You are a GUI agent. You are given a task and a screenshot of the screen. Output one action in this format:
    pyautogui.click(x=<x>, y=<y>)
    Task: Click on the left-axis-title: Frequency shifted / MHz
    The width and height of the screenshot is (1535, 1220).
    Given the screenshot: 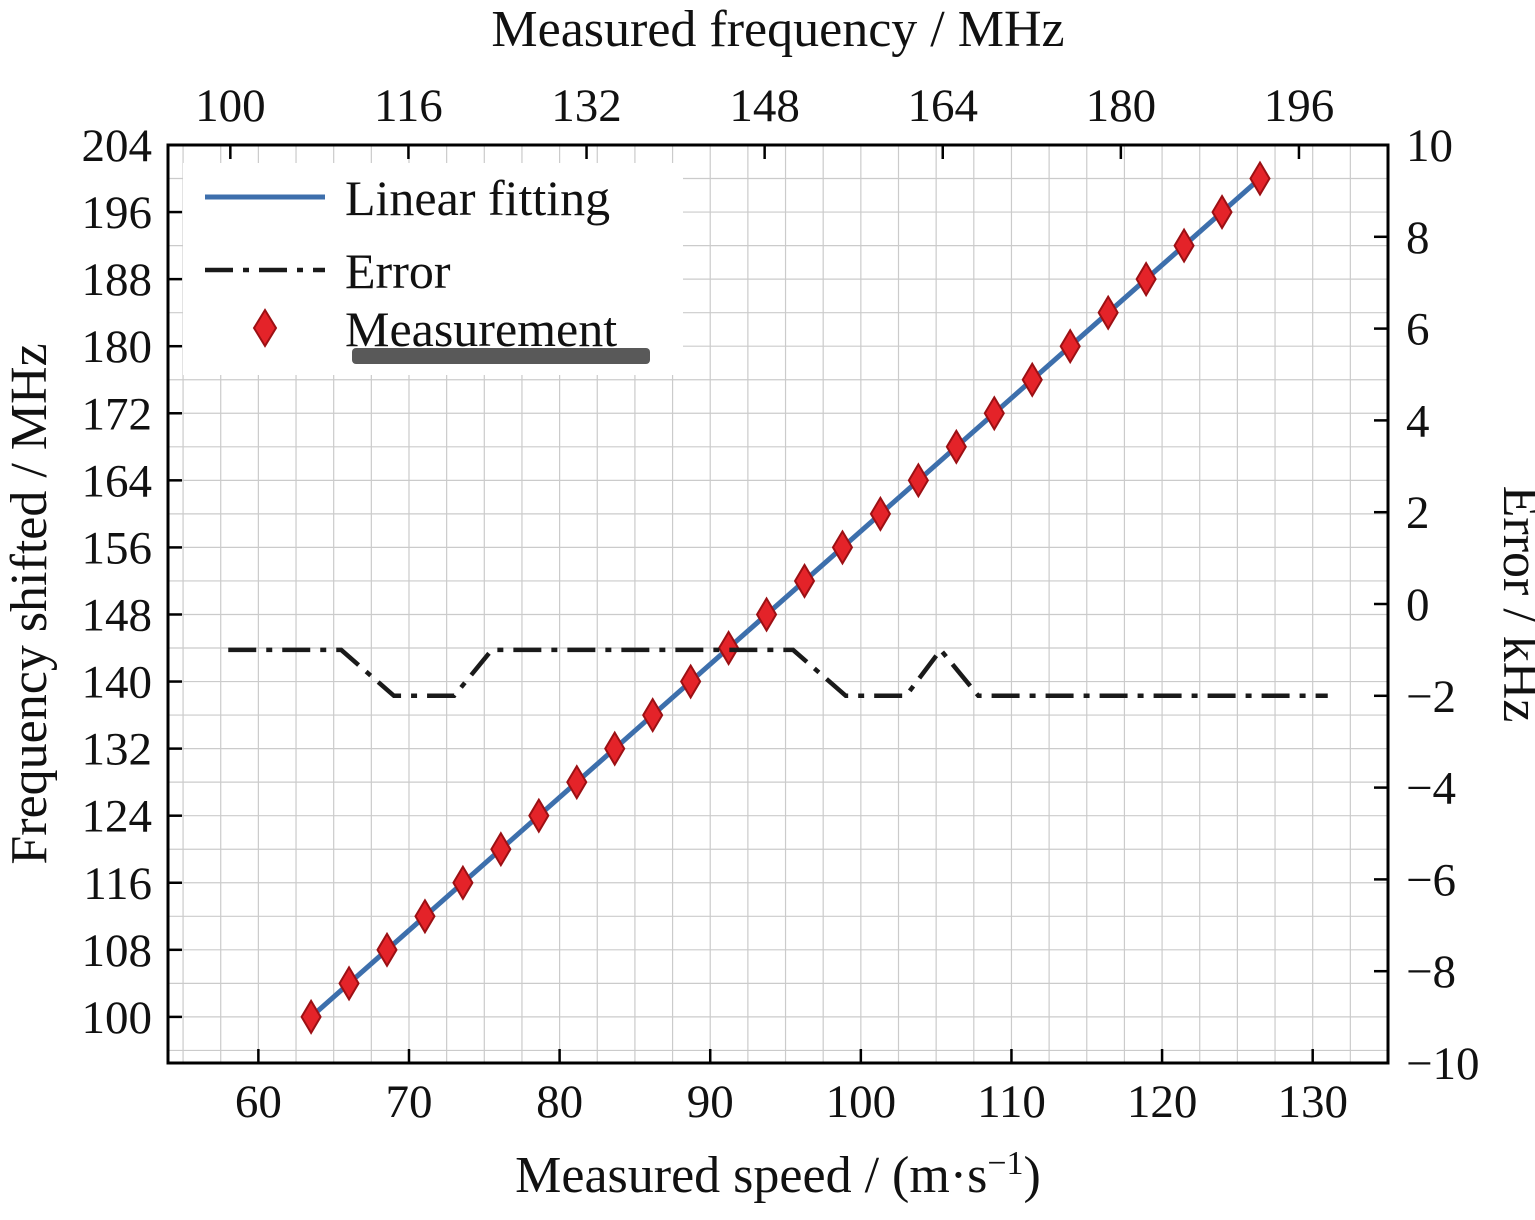 What is the action you would take?
    pyautogui.click(x=29, y=603)
    